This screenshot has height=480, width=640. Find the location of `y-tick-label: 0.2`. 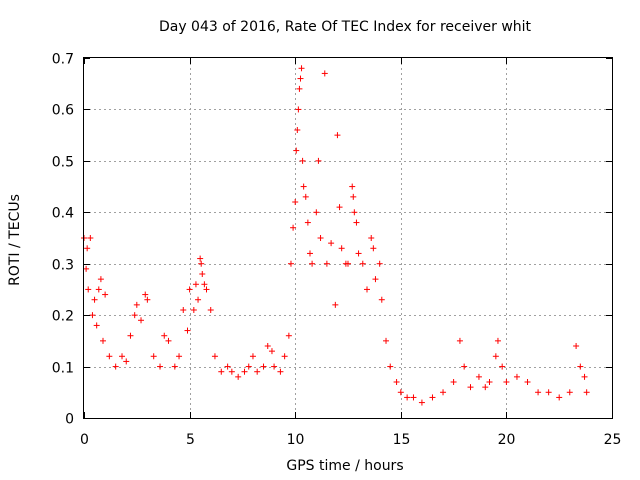

y-tick-label: 0.2 is located at coordinates (63, 317).